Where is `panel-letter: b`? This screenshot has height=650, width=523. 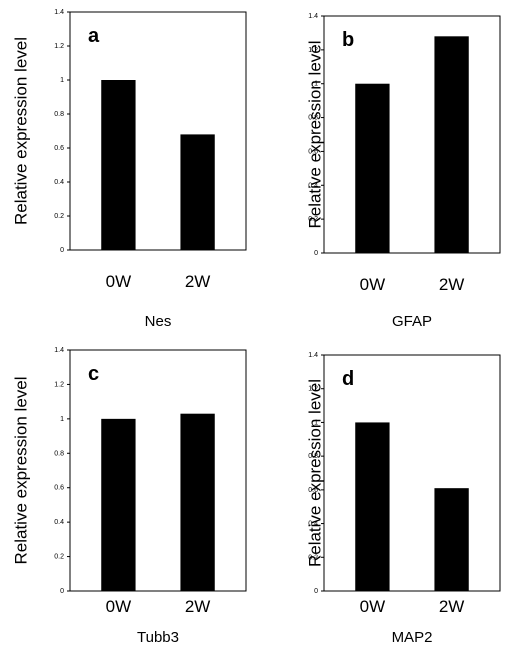
panel-letter: b is located at coordinates (348, 40).